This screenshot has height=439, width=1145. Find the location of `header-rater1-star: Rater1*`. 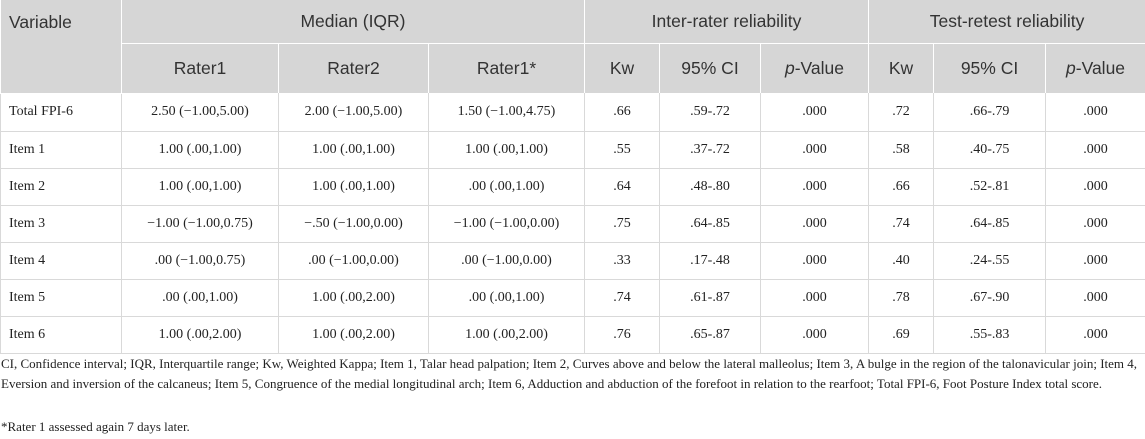

header-rater1-star: Rater1* is located at coordinates (506, 68).